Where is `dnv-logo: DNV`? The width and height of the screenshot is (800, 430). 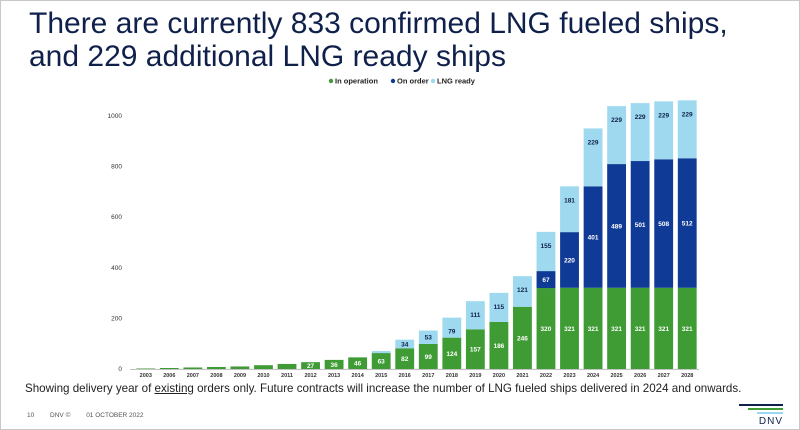
dnv-logo: DNV is located at coordinates (761, 416).